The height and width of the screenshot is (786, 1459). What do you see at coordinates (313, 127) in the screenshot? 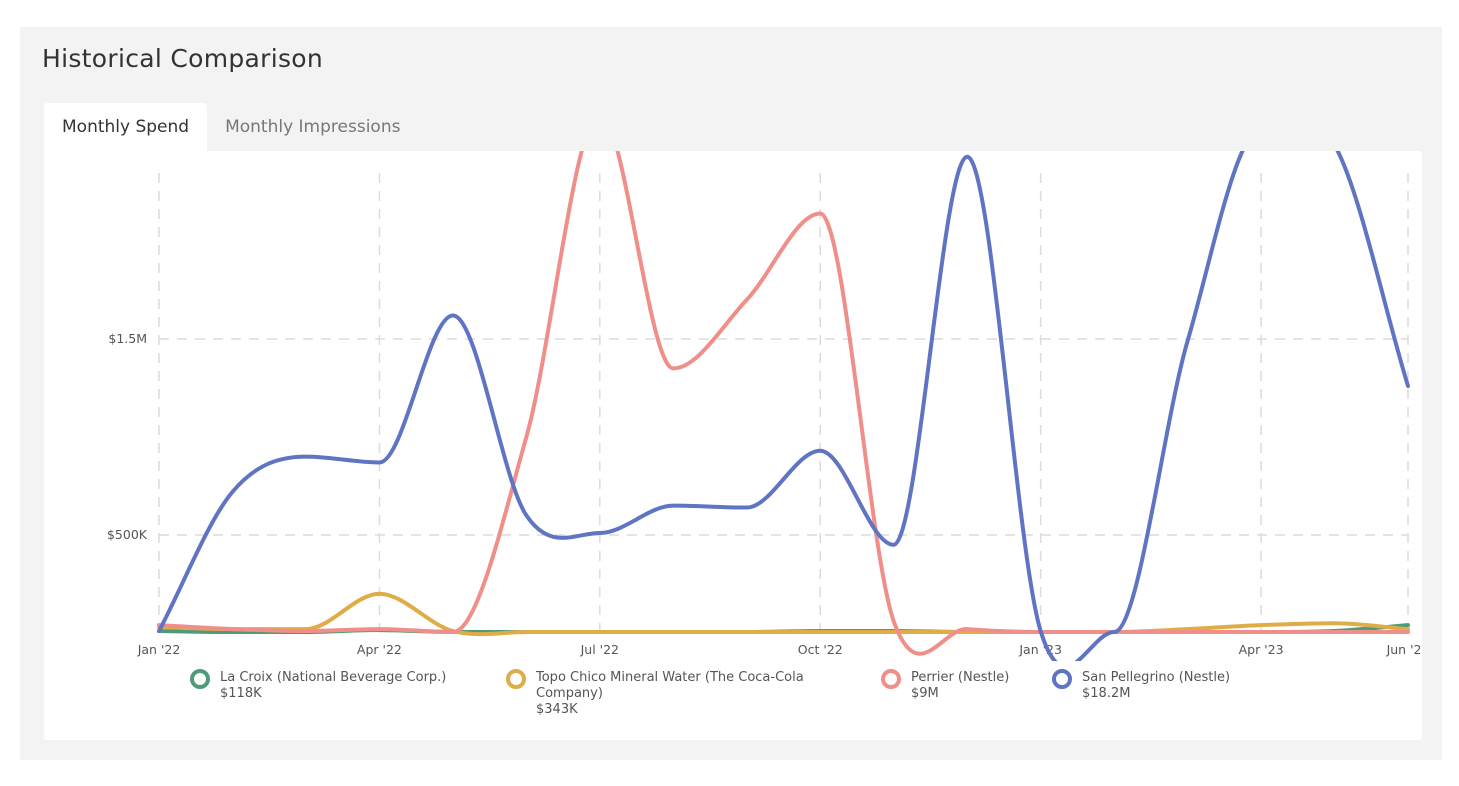
I see `tab-monthly-impressions: Monthly Impressions` at bounding box center [313, 127].